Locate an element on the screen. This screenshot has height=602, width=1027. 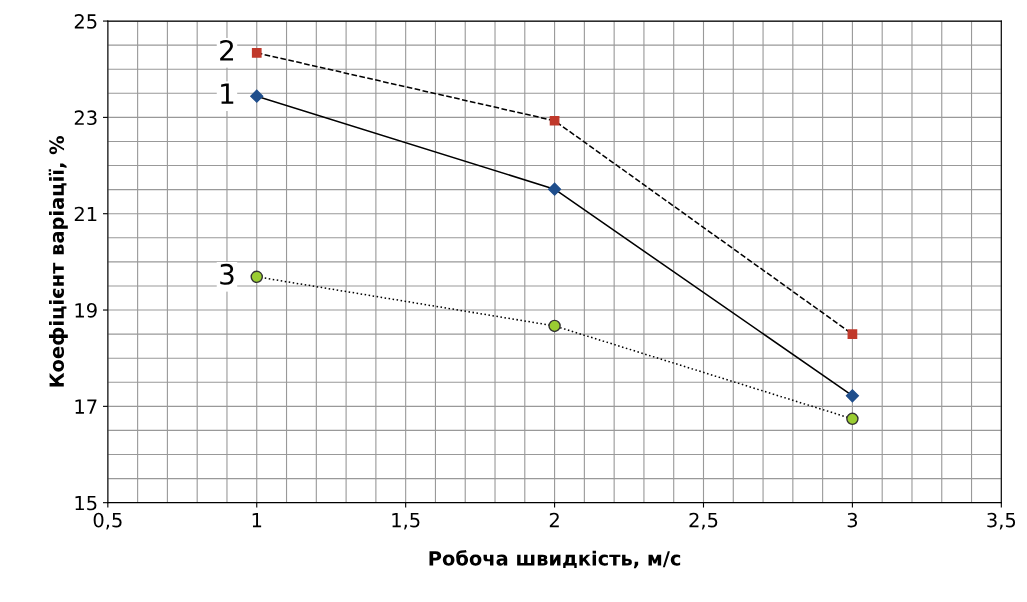
y-tick-label: 17 is located at coordinates (86, 406).